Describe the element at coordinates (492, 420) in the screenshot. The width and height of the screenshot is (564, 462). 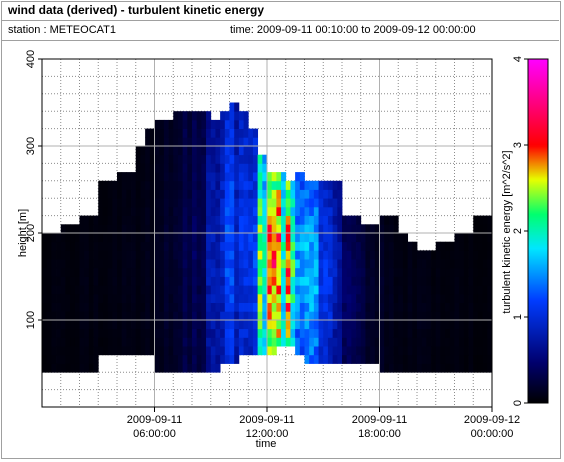
I see `x-tick-label: 2009-09-12` at that location.